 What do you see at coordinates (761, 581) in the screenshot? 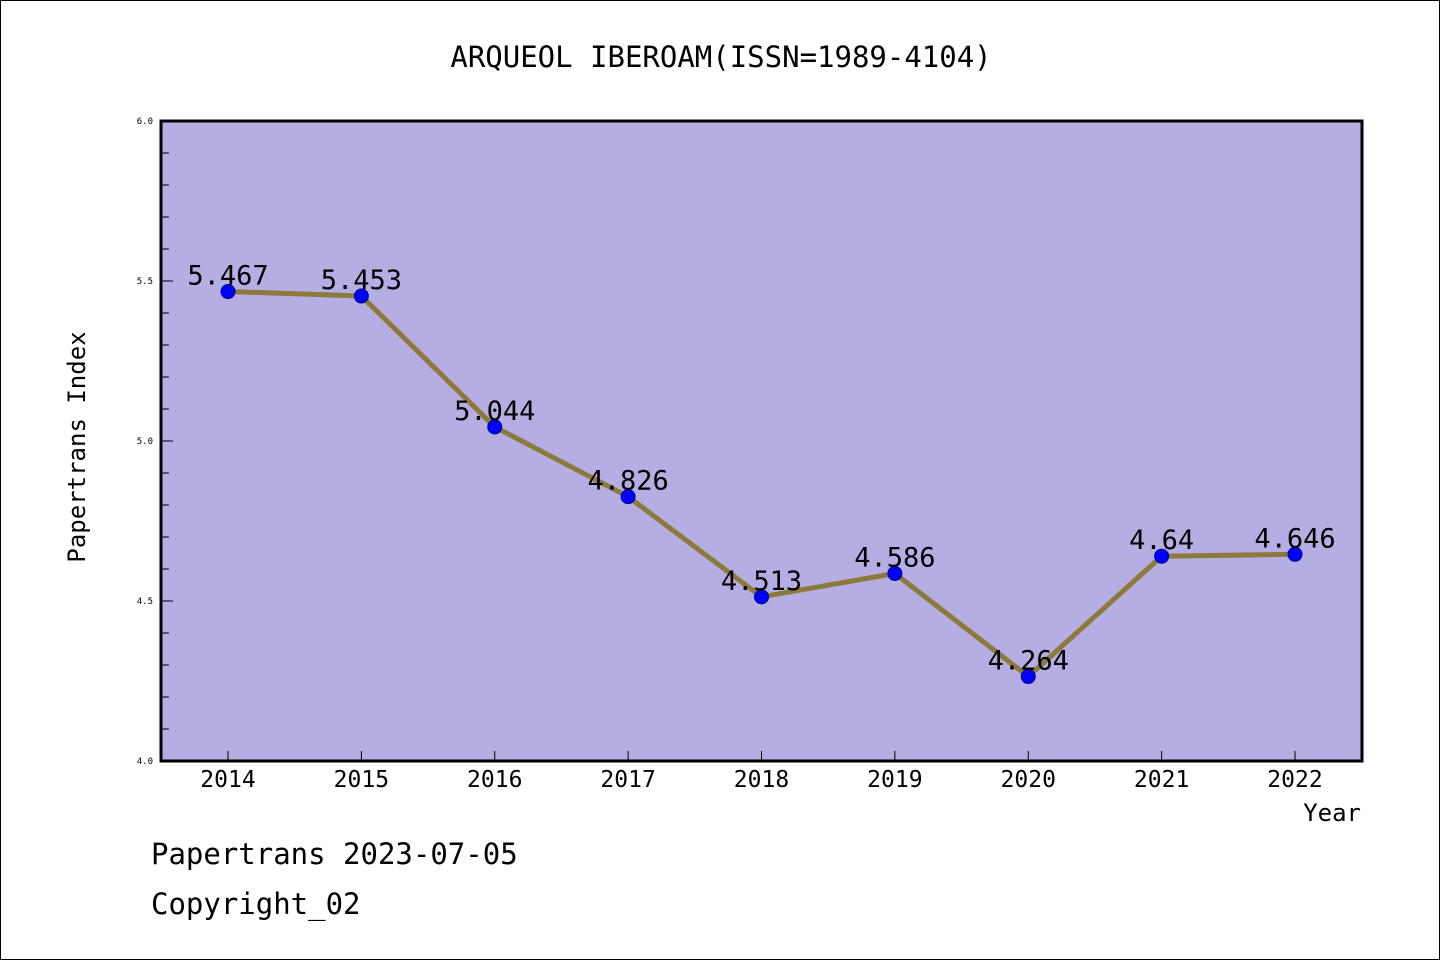
I see `data-label: 4.513` at bounding box center [761, 581].